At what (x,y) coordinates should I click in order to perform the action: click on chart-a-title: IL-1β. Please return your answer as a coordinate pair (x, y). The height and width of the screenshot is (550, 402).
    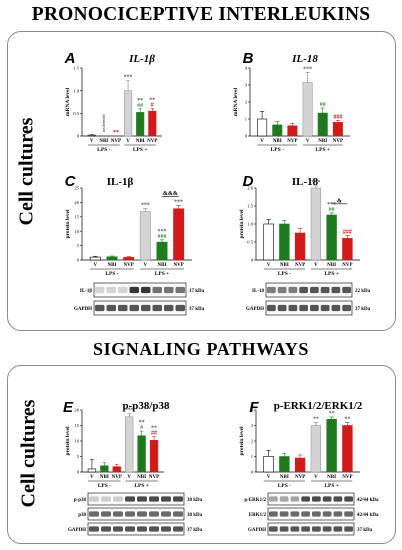
    Looking at the image, I should click on (141, 59).